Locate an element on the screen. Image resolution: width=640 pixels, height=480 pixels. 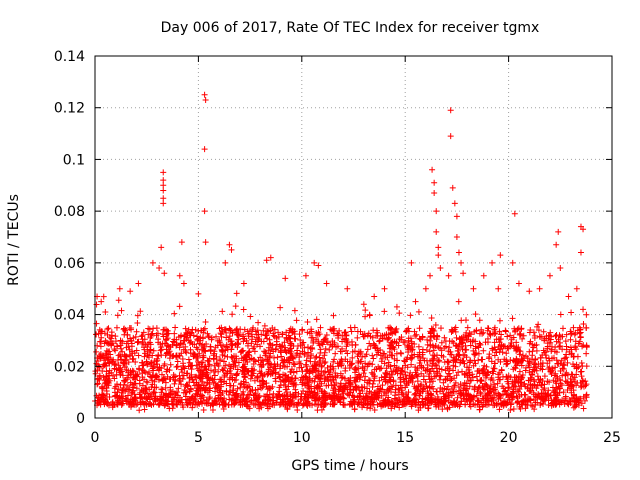
y-tick-label: 0.02 is located at coordinates (69, 367).